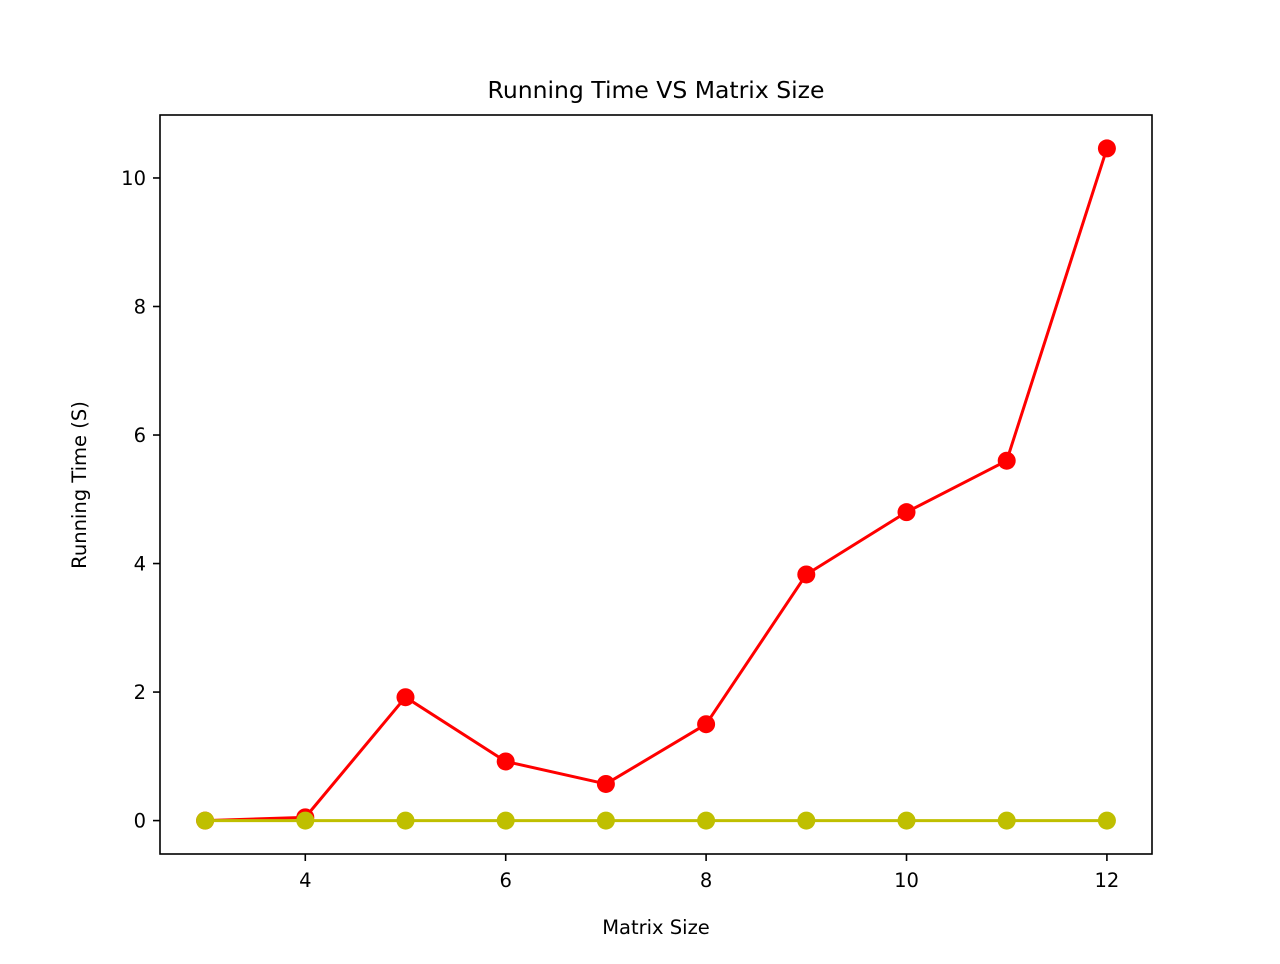  What do you see at coordinates (906, 880) in the screenshot?
I see `x-tick-label: 10` at bounding box center [906, 880].